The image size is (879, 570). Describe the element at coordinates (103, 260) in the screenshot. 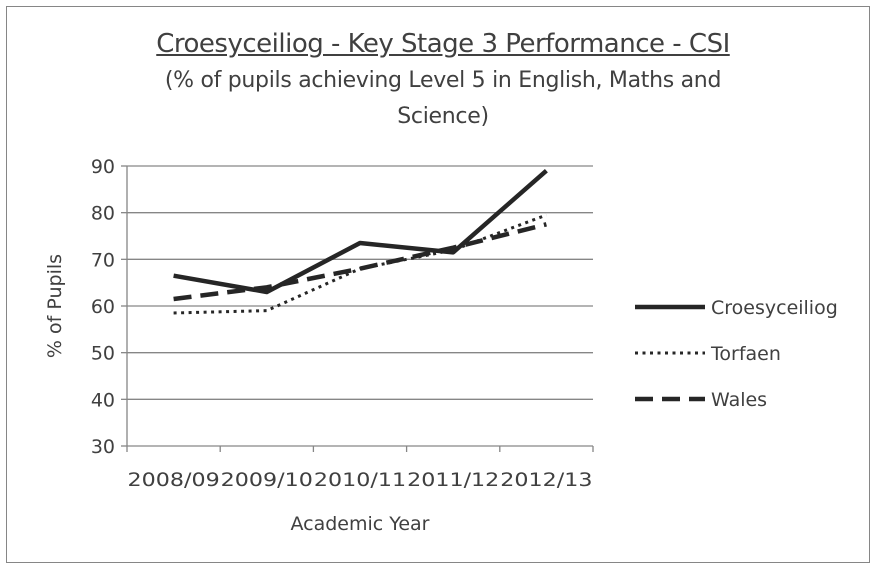

I see `y-tick-label: 70` at that location.